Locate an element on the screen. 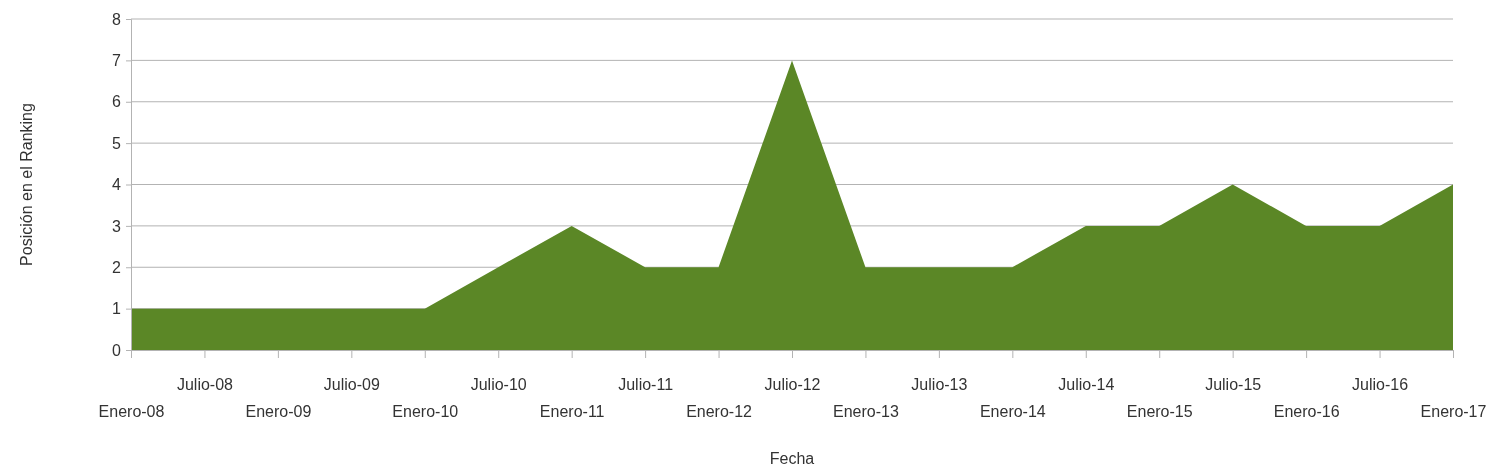 The width and height of the screenshot is (1511, 472). x-tick-label: Enero-16 is located at coordinates (1306, 412).